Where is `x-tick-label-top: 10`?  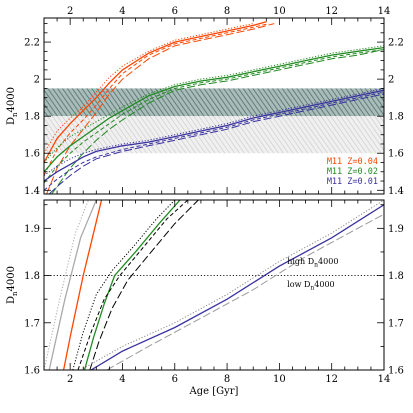
x-tick-label-top: 10 is located at coordinates (279, 11).